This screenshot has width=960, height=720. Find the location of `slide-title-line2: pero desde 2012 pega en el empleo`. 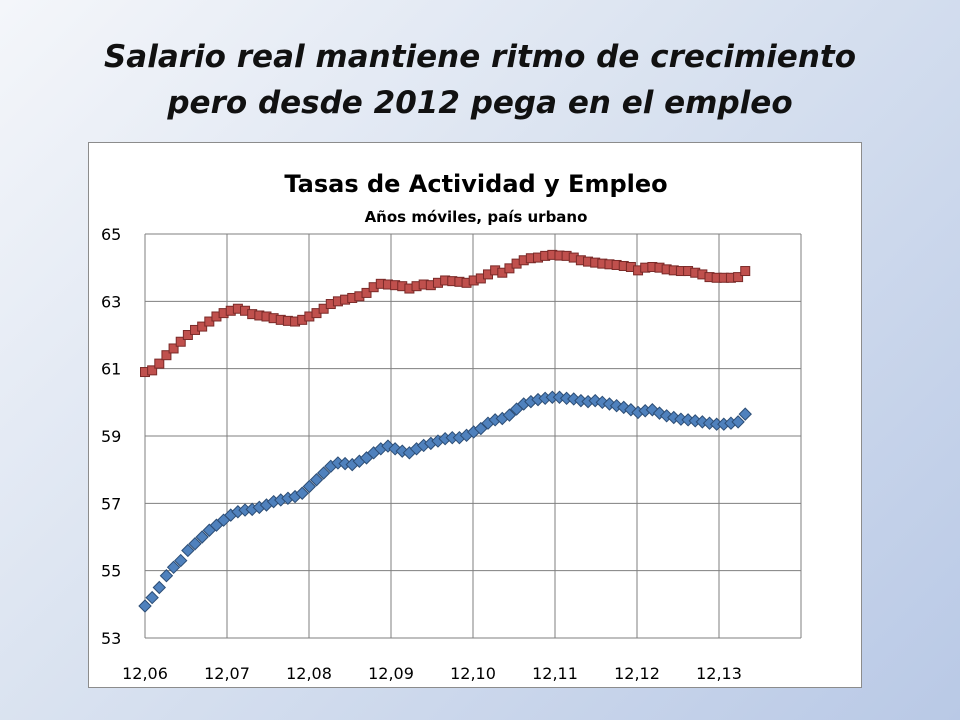

slide-title-line2: pero desde 2012 pega en el empleo is located at coordinates (480, 103).